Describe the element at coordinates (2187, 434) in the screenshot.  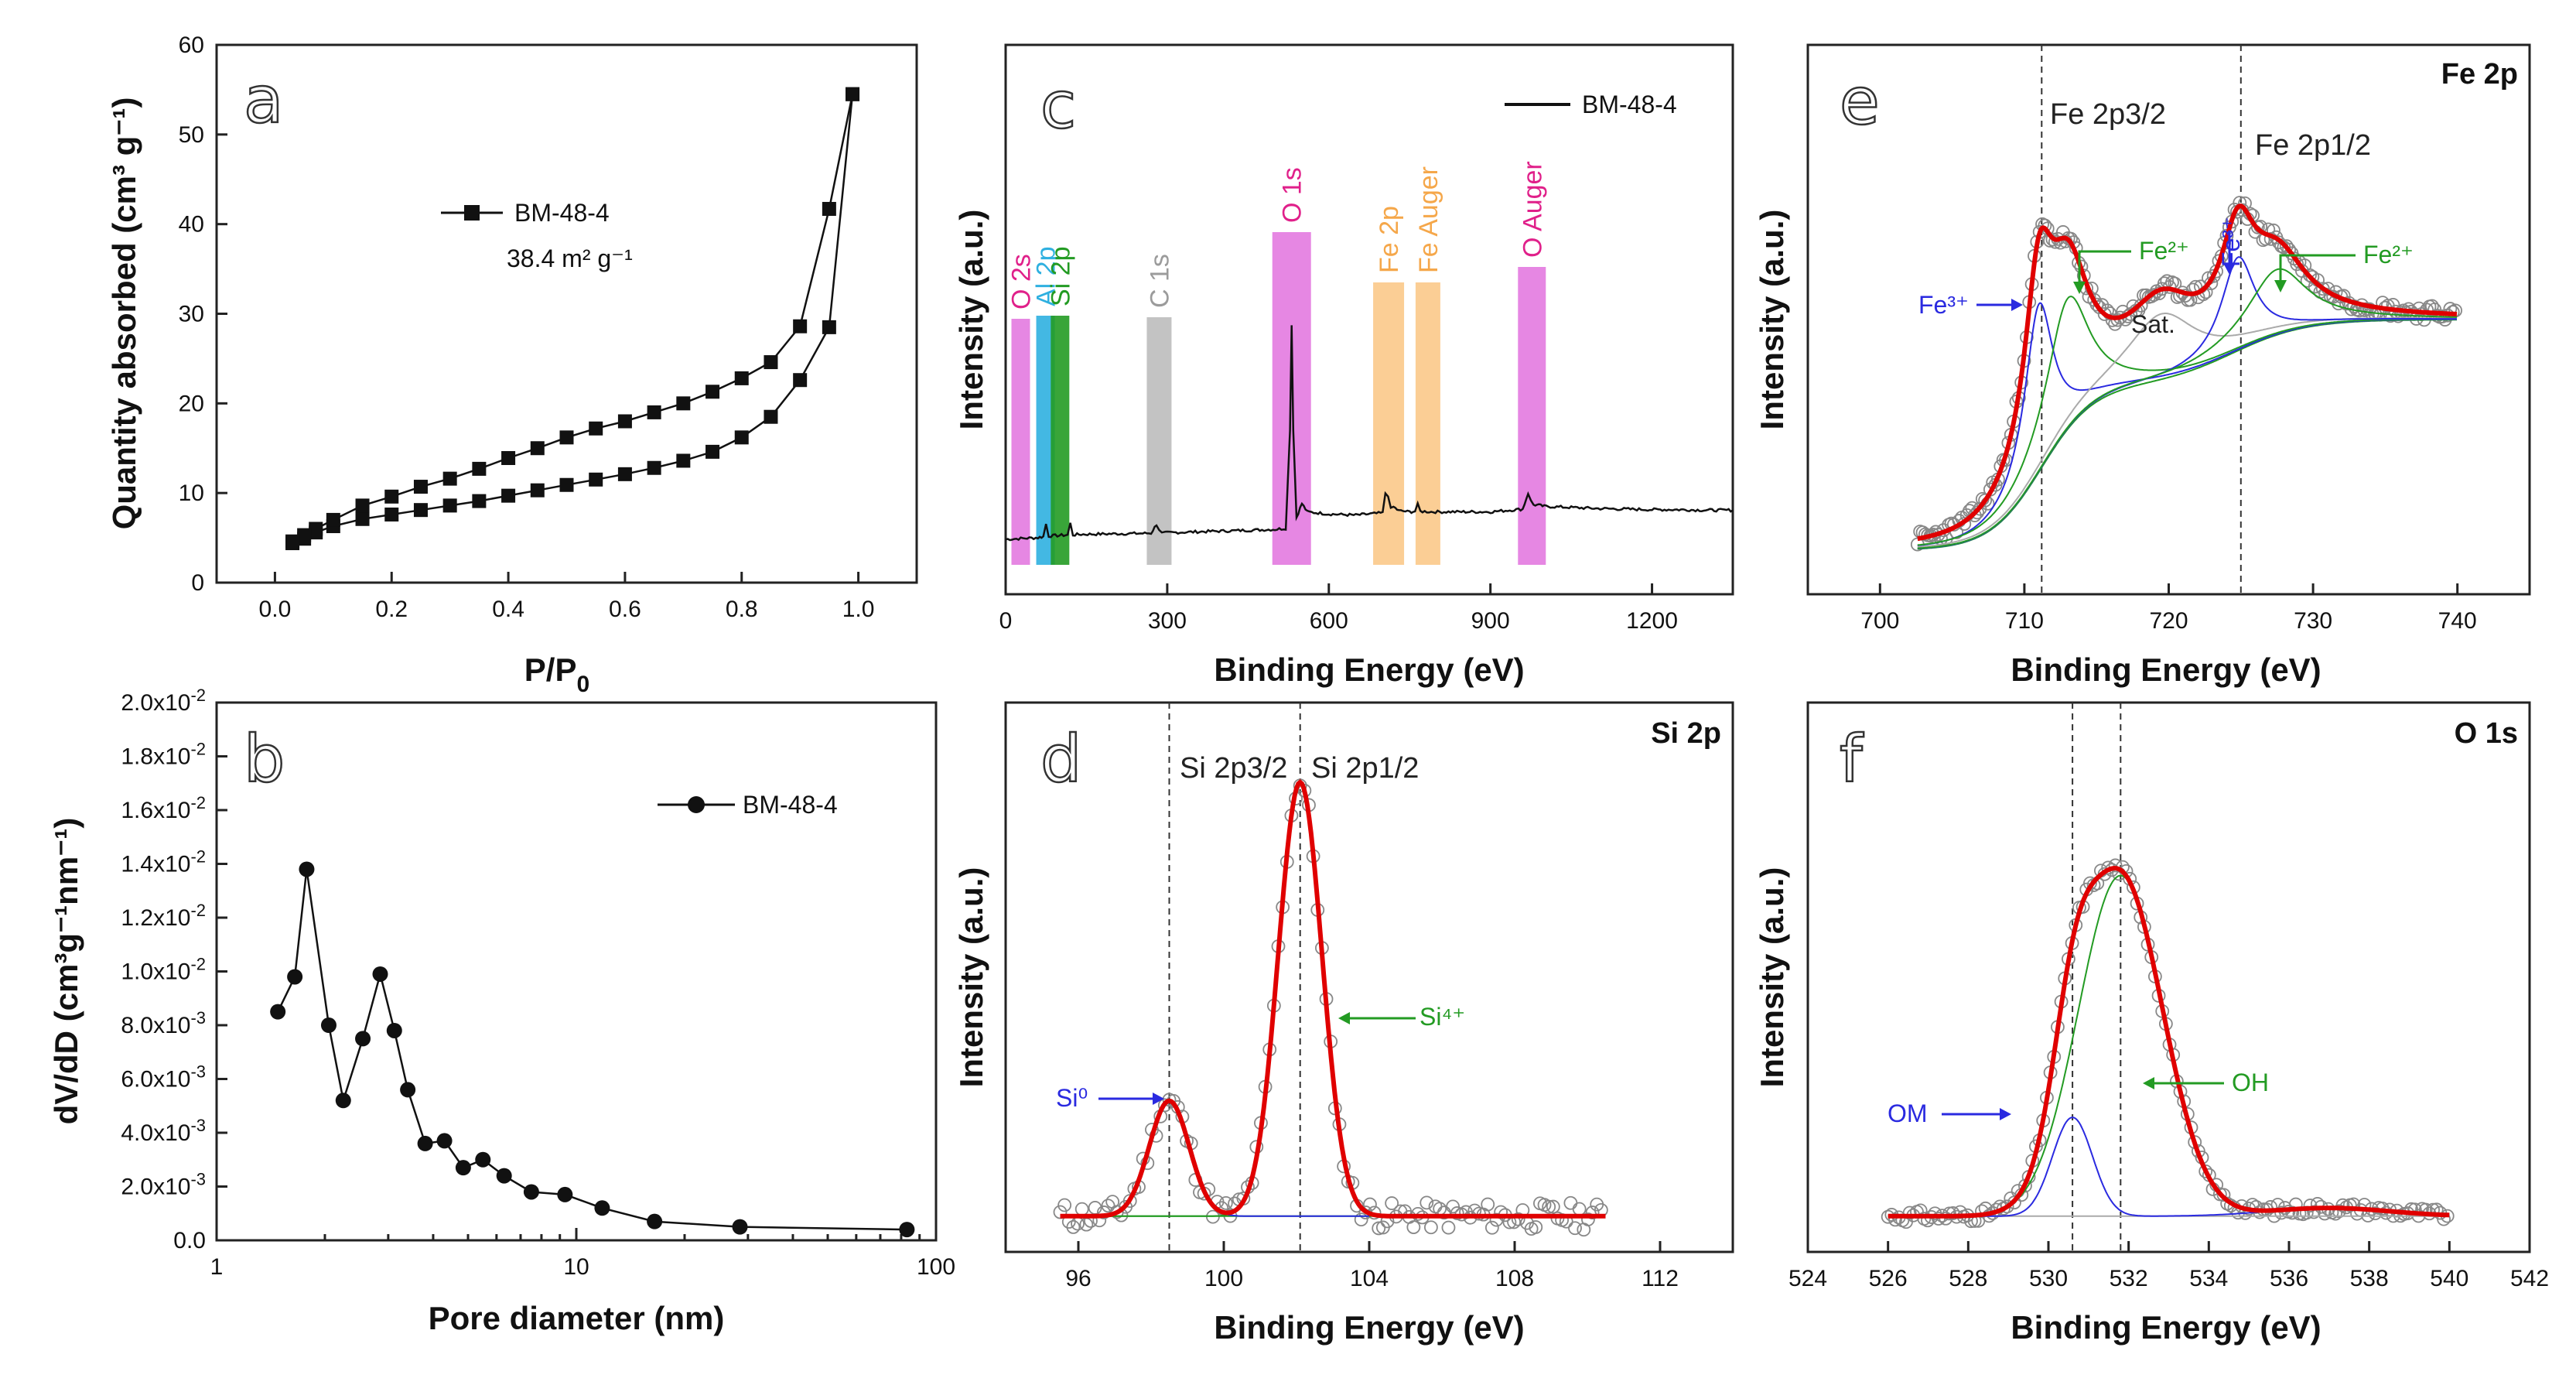
I see `panel-e-background` at that location.